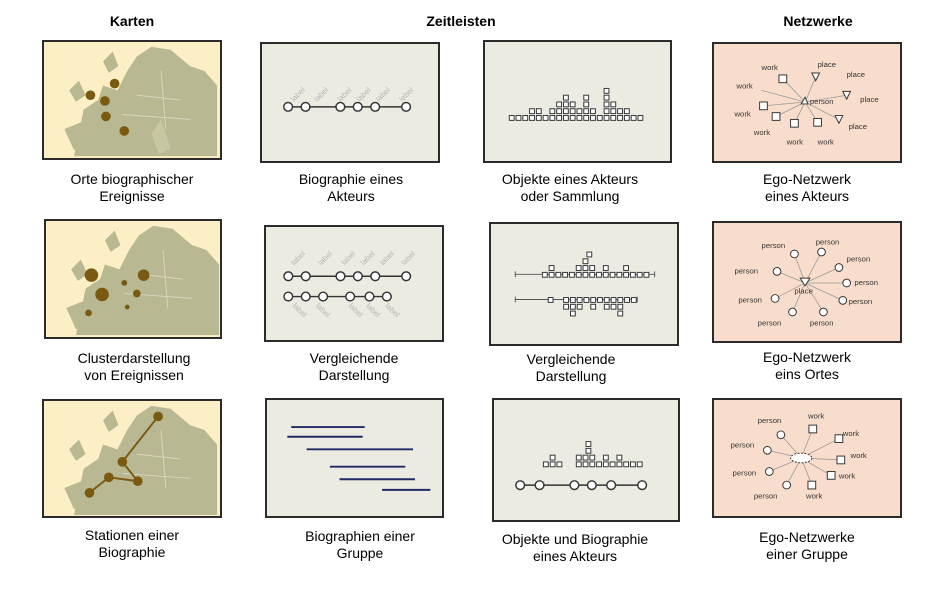 The image size is (952, 597). Describe the element at coordinates (132, 187) in the screenshot. I see `caption-r1c1: Orte biographischer Ereignisse` at that location.